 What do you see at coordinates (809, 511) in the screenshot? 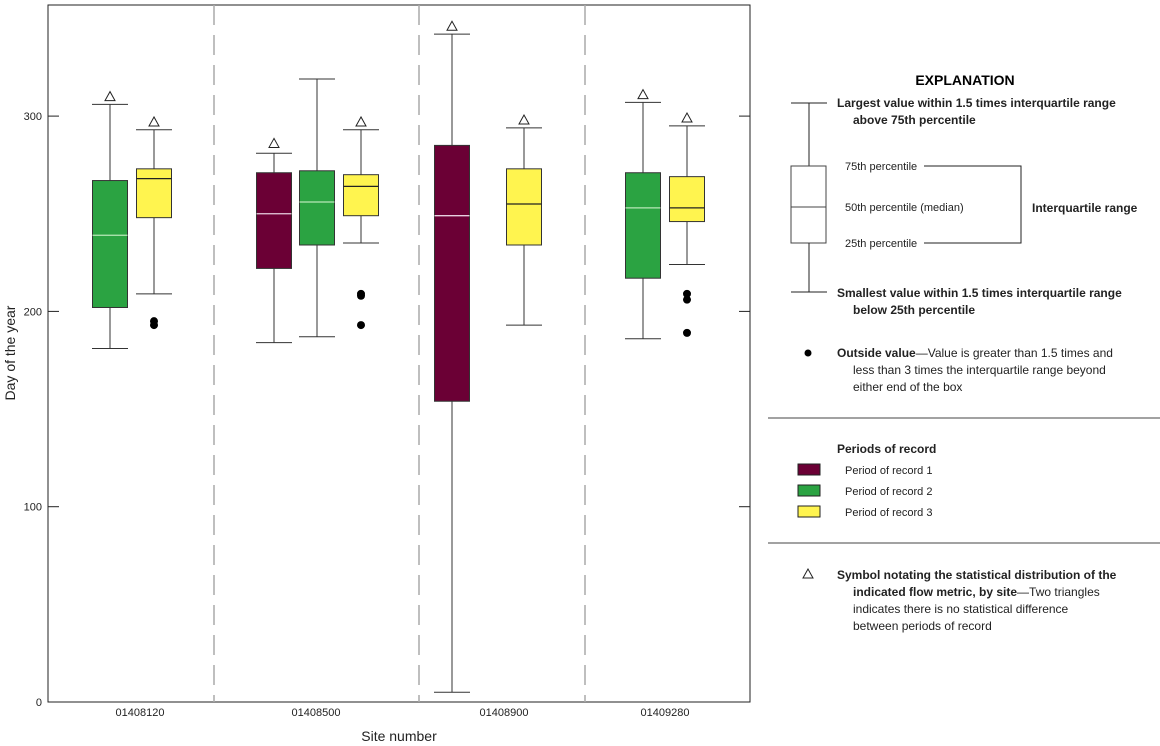
I see `period-3-swatch` at bounding box center [809, 511].